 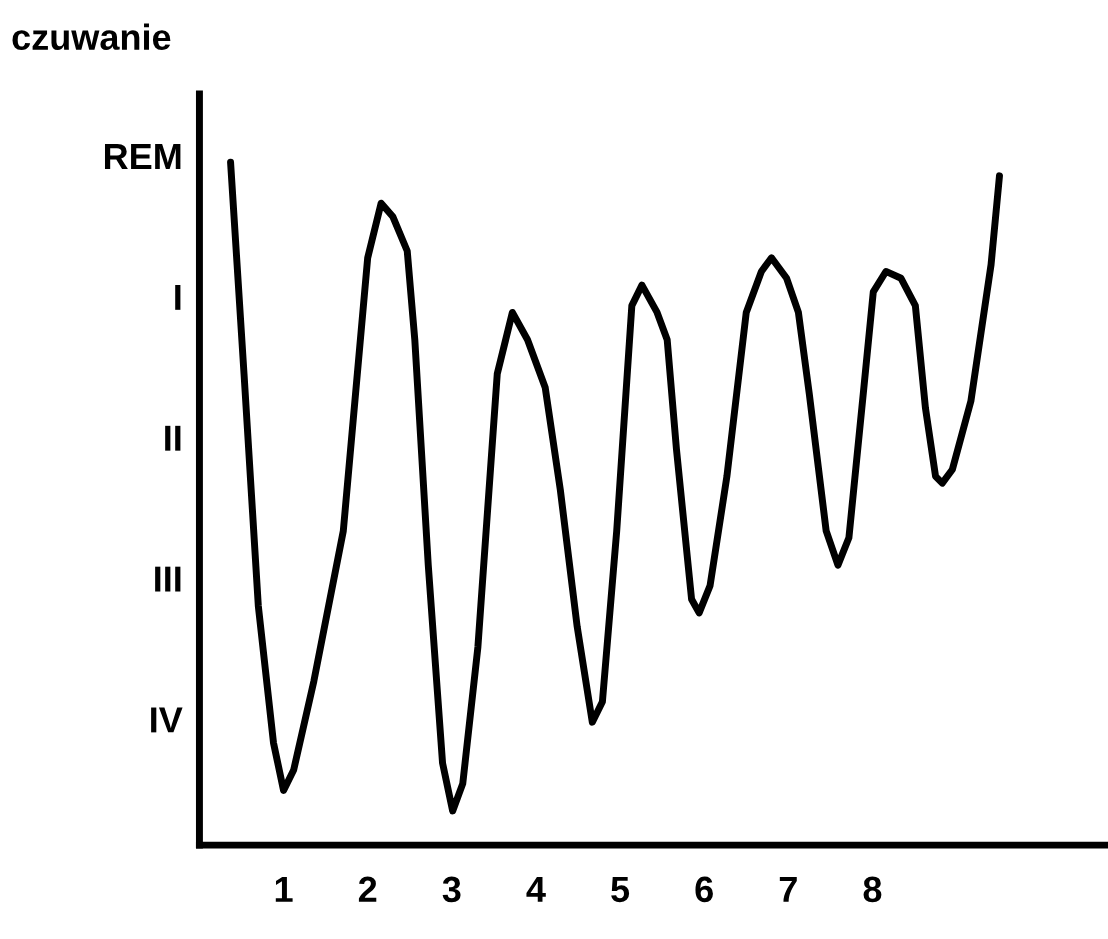 What do you see at coordinates (91, 36) in the screenshot?
I see `y-axis-title: czuwanie` at bounding box center [91, 36].